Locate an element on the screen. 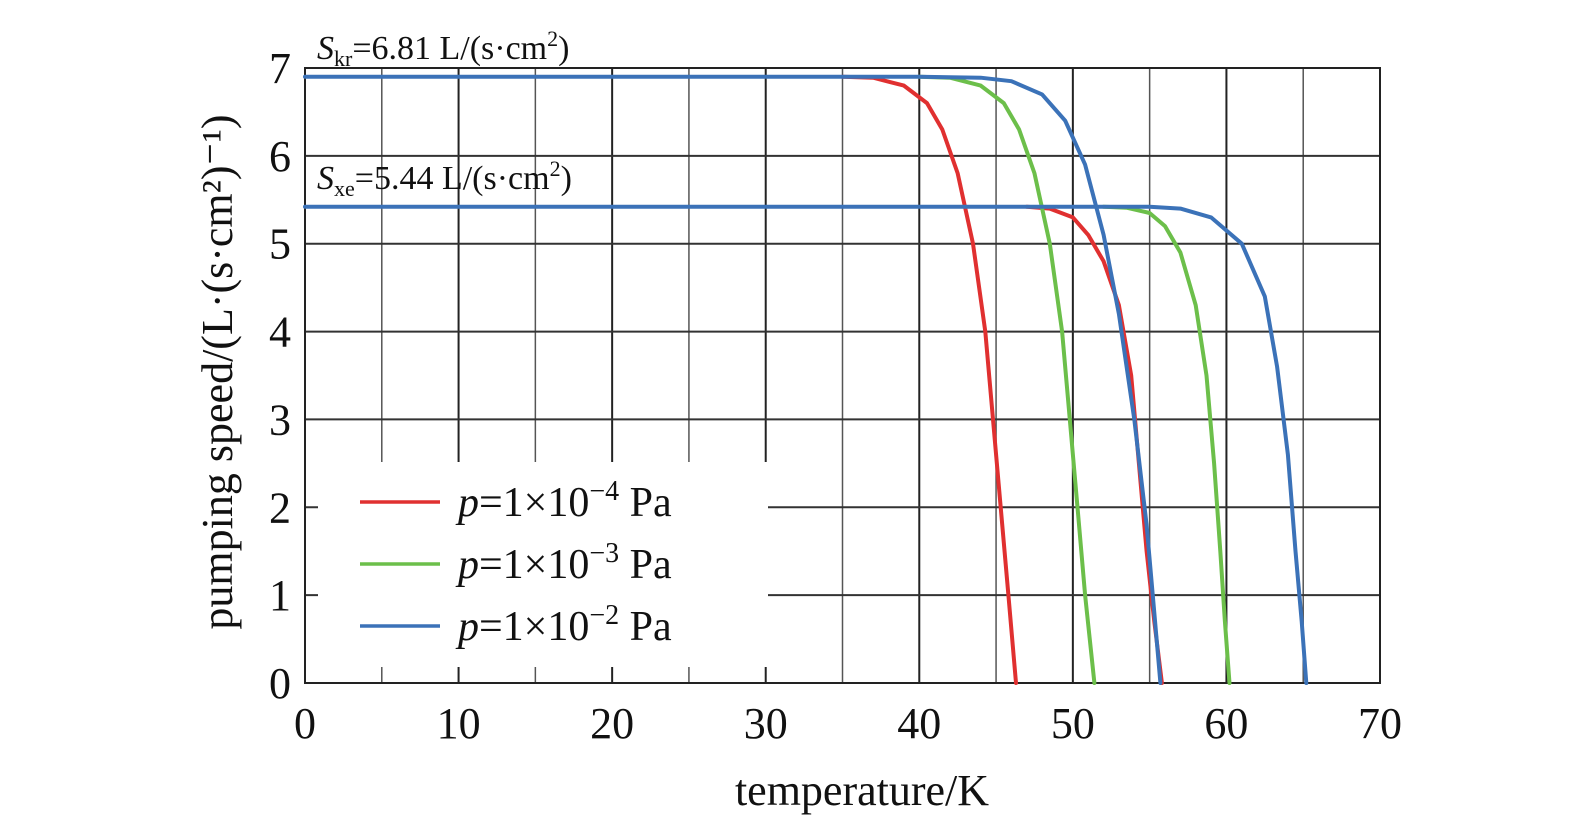  legend-label: p=1×10−3 Pa is located at coordinates (563, 563).